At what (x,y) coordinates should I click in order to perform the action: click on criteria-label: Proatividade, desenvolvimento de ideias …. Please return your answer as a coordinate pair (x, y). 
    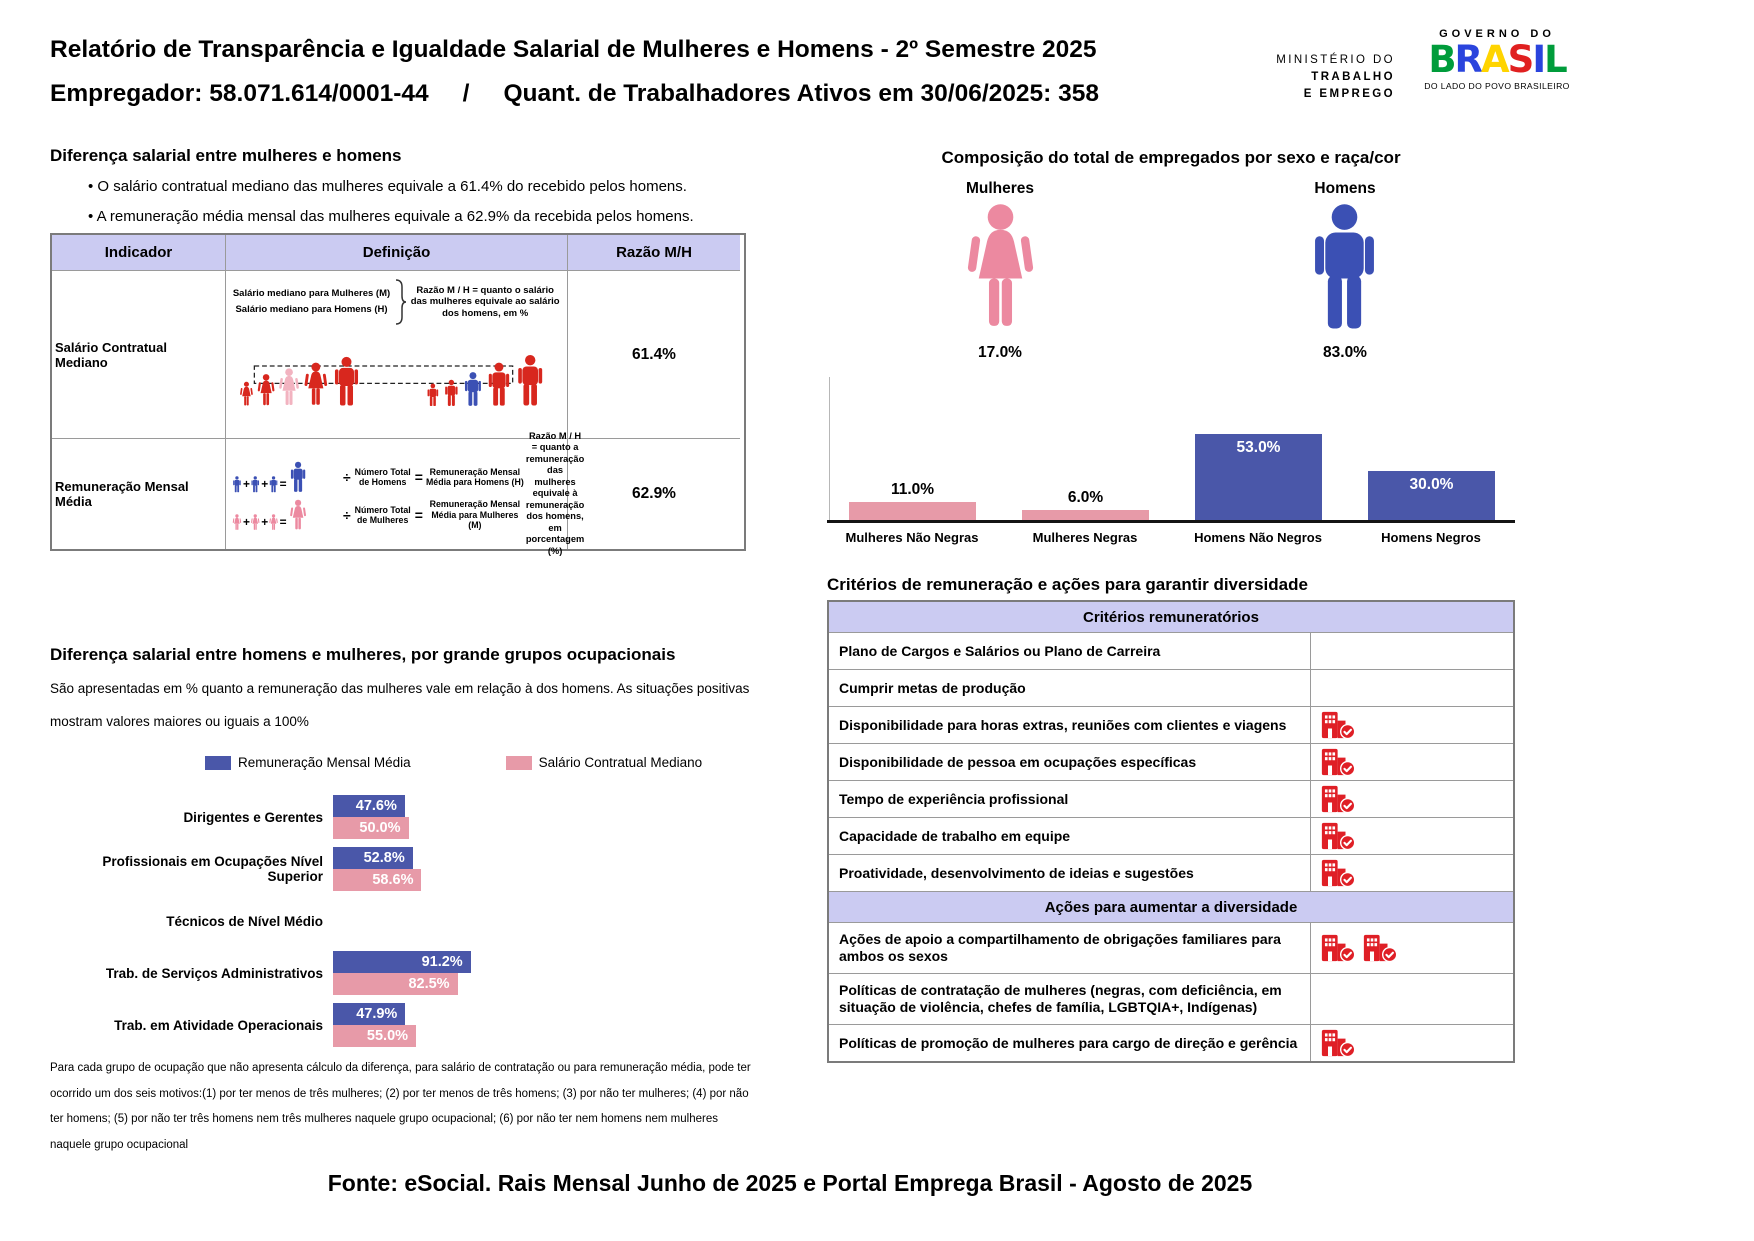
    Looking at the image, I should click on (1016, 872).